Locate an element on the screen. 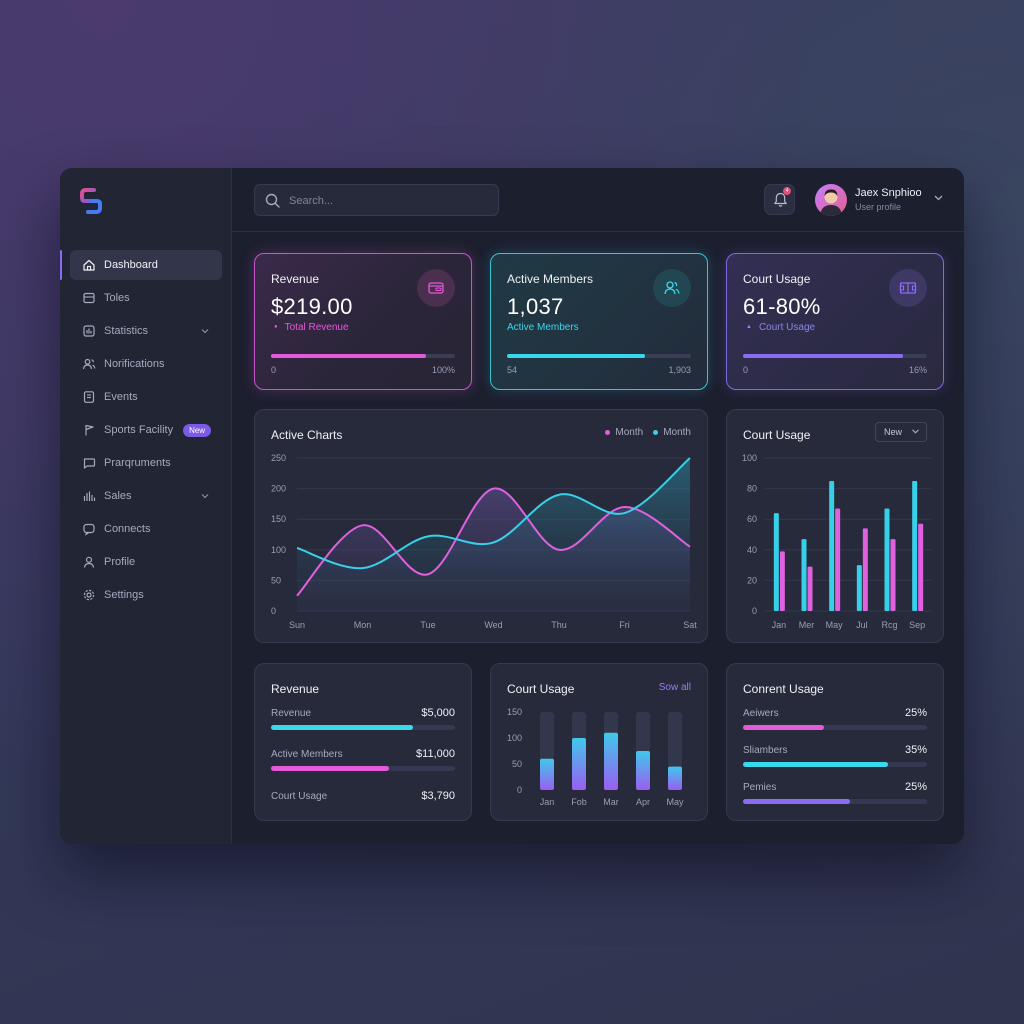 This screenshot has height=1024, width=1024. stat-progress-track is located at coordinates (835, 356).